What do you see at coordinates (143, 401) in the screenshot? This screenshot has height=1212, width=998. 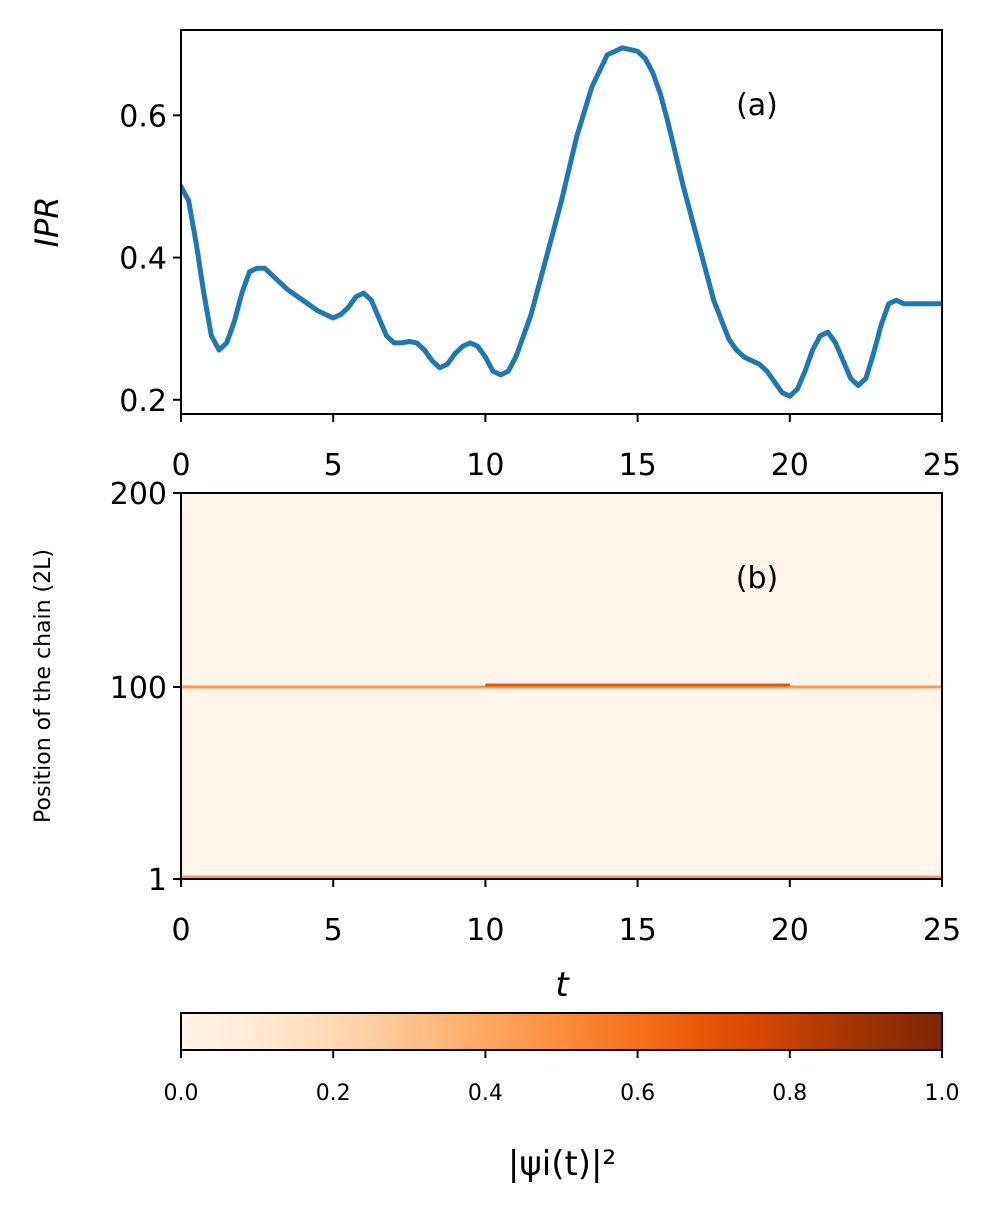 I see `panel-a-y-tick-label: 0.2` at bounding box center [143, 401].